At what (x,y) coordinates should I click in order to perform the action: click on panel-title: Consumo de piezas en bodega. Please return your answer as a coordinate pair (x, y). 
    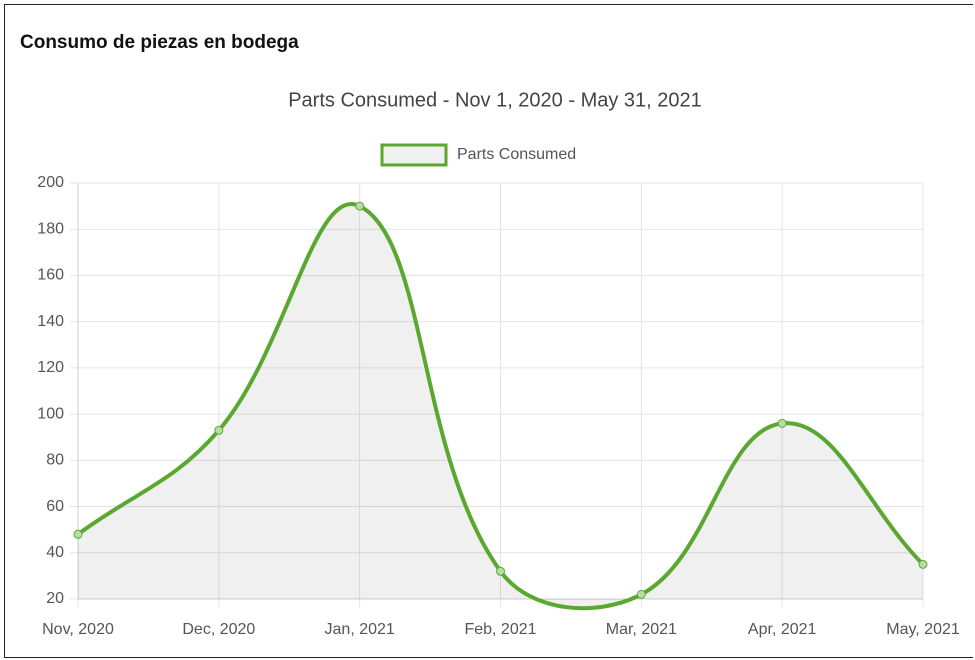
    Looking at the image, I should click on (159, 42).